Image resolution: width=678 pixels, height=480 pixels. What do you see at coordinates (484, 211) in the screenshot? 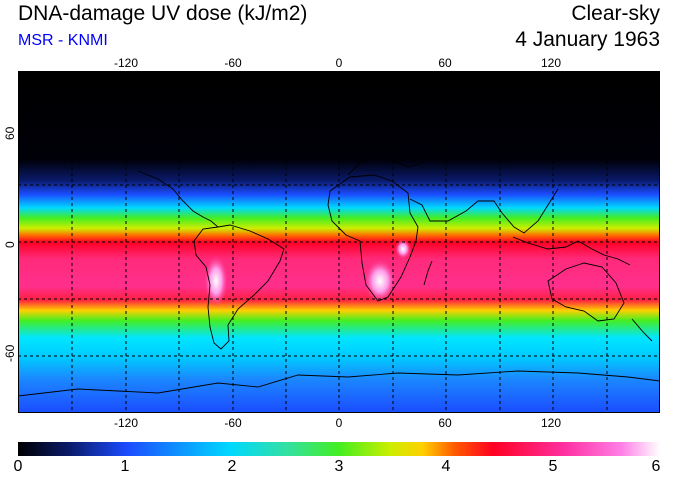
I see `south-asia-coast` at bounding box center [484, 211].